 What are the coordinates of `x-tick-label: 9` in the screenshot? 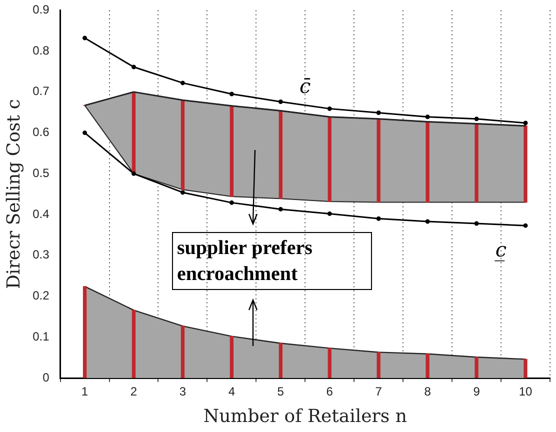 It's located at (476, 391).